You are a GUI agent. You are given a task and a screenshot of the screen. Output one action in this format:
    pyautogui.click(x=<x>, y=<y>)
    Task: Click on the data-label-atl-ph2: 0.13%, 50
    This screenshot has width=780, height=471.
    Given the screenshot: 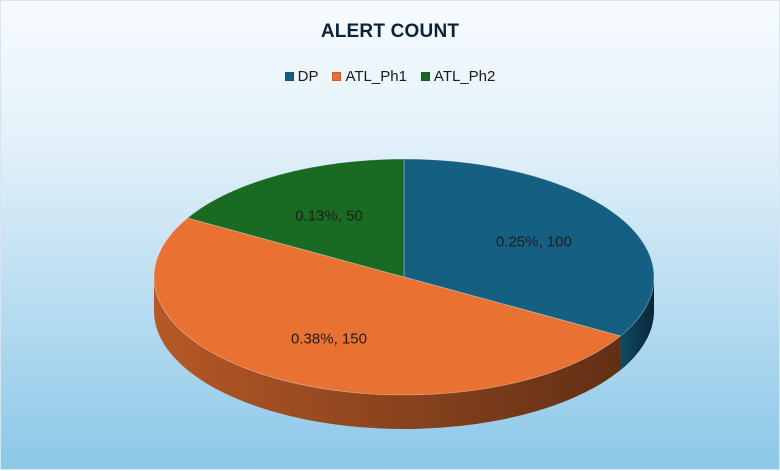 What is the action you would take?
    pyautogui.click(x=329, y=216)
    